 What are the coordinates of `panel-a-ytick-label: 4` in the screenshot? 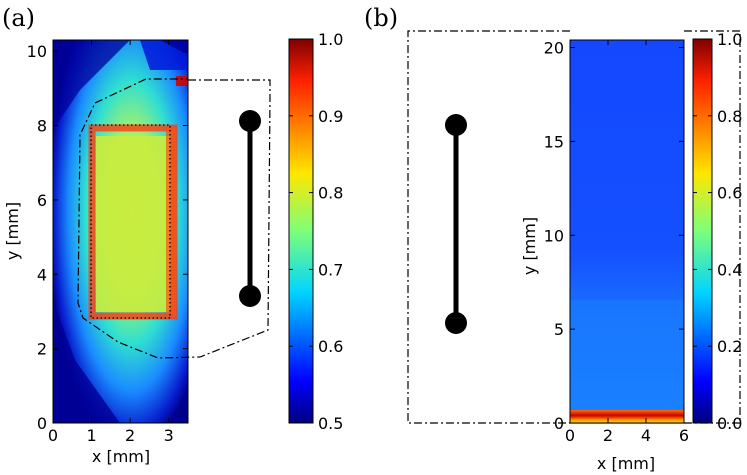 It's located at (42, 274).